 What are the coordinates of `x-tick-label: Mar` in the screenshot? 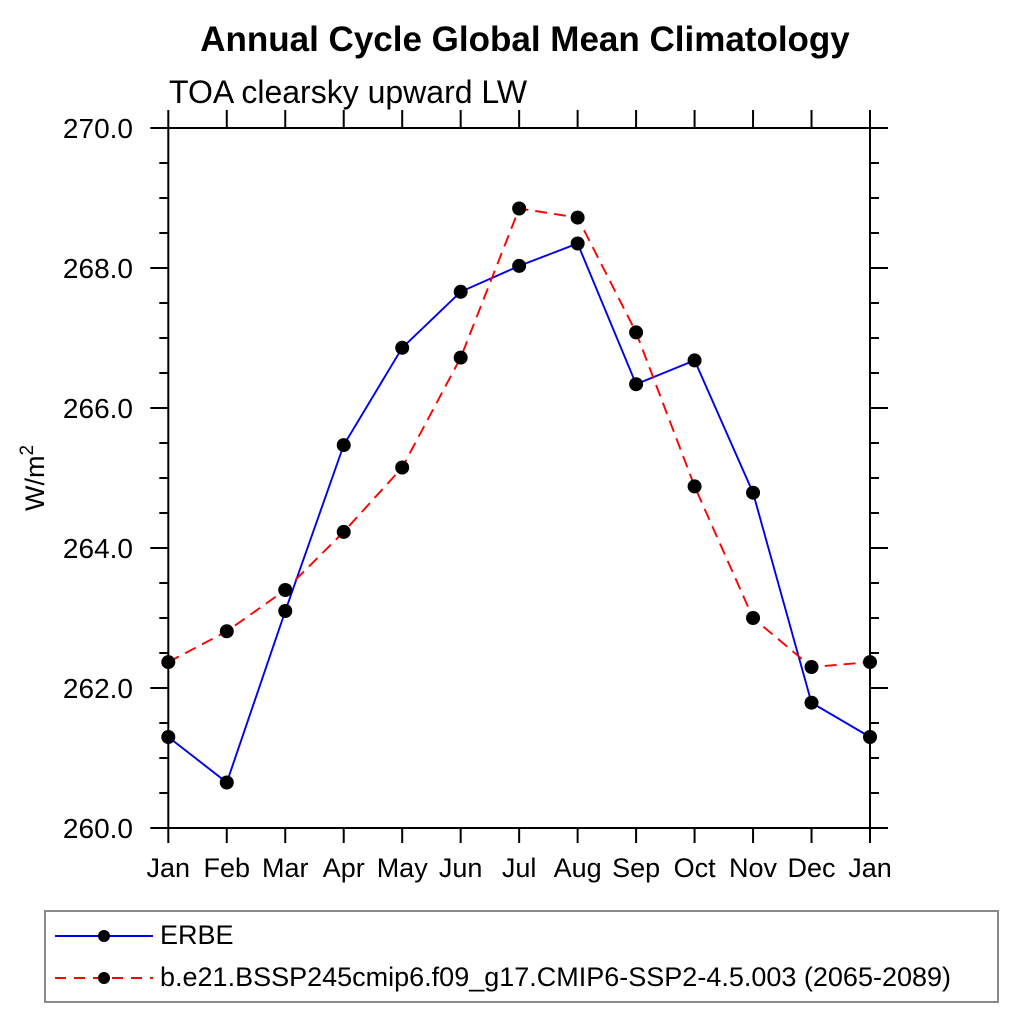 It's located at (285, 868).